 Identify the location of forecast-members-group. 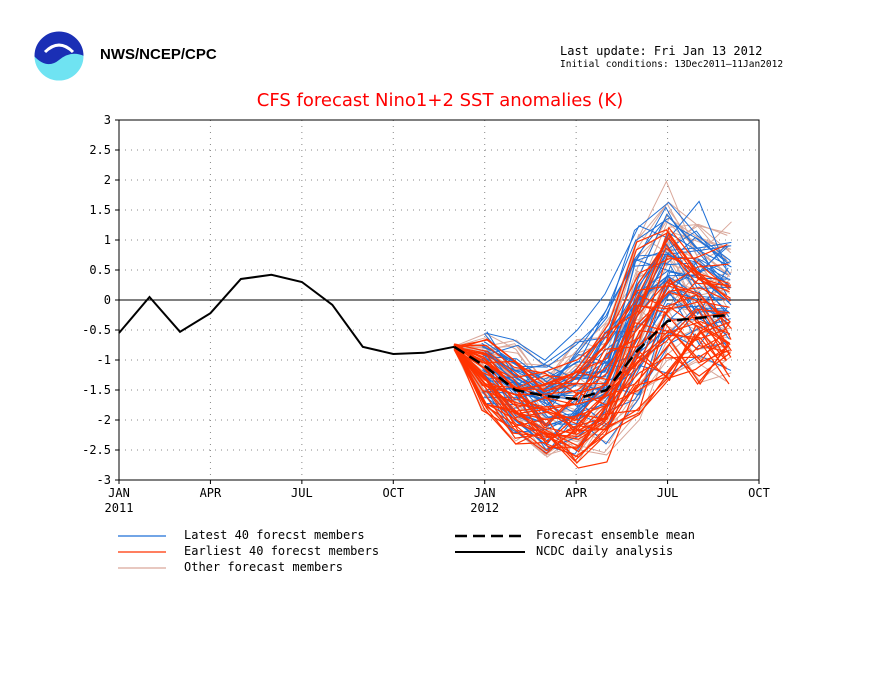
(592, 324).